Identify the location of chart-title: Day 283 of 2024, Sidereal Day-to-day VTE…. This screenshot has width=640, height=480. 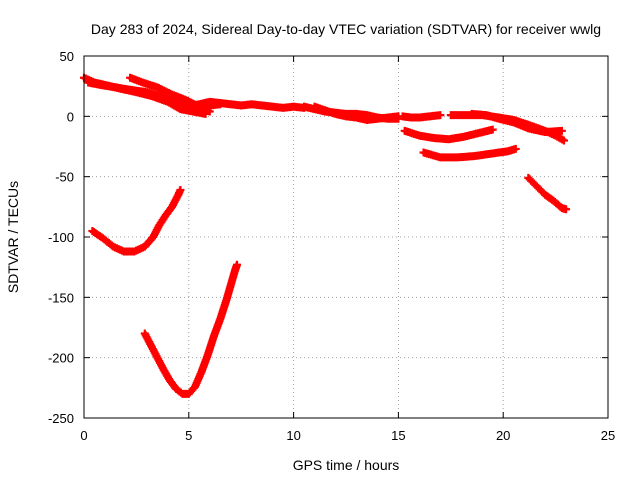
(346, 29).